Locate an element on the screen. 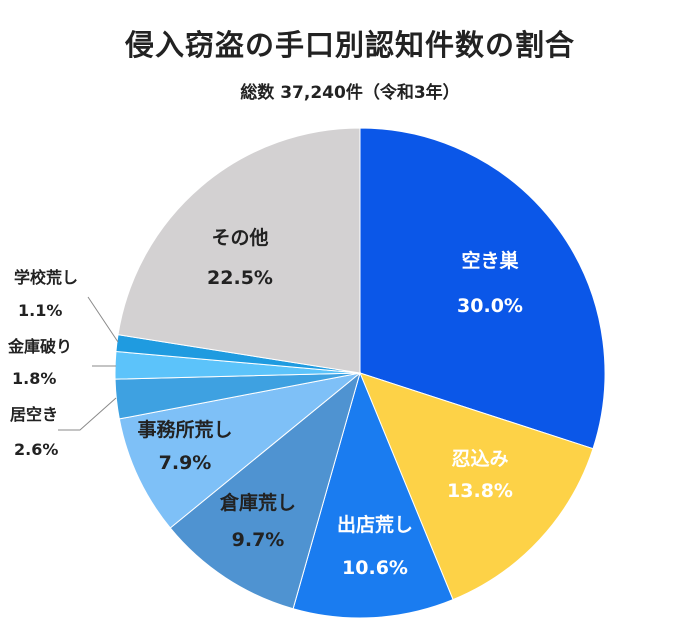 The height and width of the screenshot is (633, 700). slice-label-1: 忍込み is located at coordinates (479, 459).